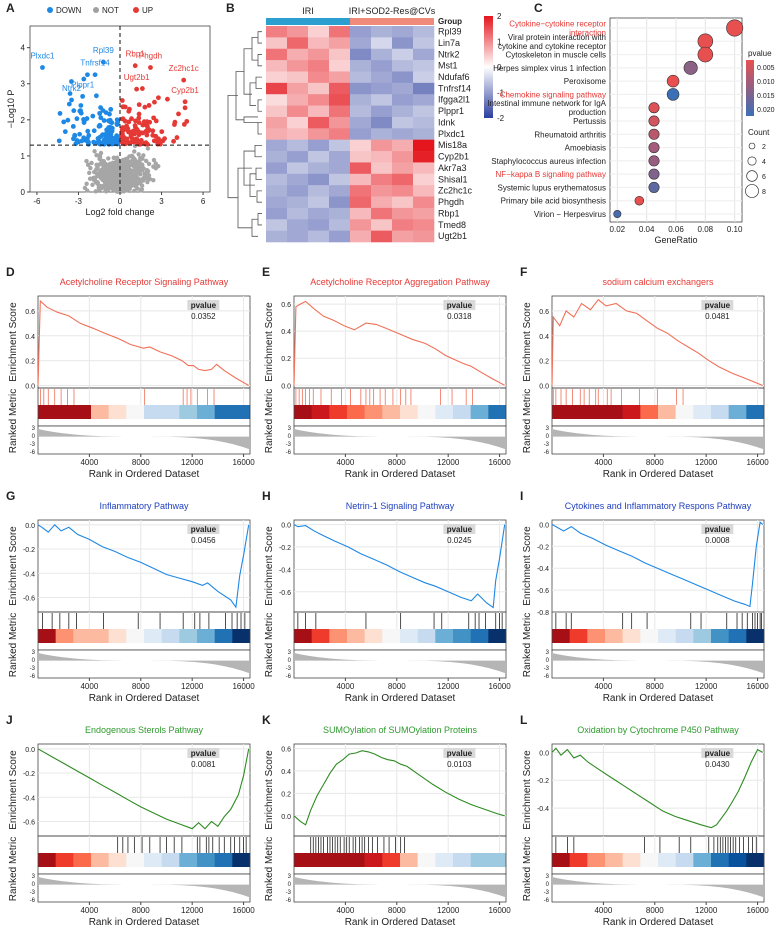 The width and height of the screenshot is (779, 936). Describe the element at coordinates (308, 21) in the screenshot. I see `group-bar` at that location.